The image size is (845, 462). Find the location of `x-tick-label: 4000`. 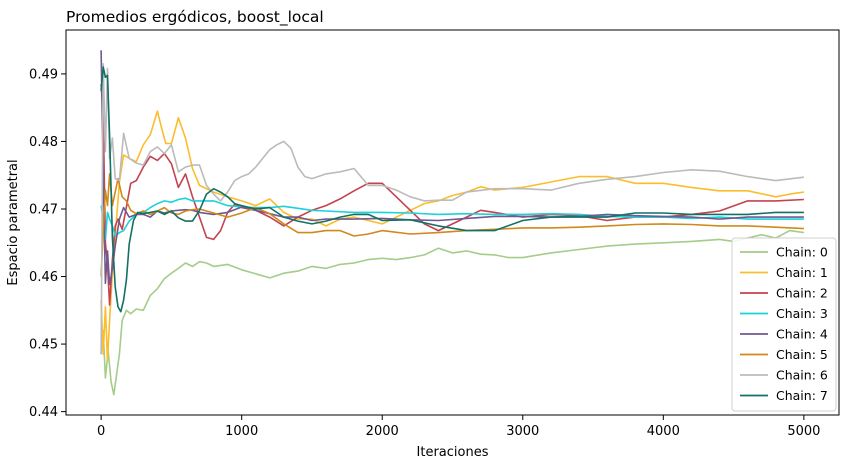

x-tick-label: 4000 is located at coordinates (663, 431).